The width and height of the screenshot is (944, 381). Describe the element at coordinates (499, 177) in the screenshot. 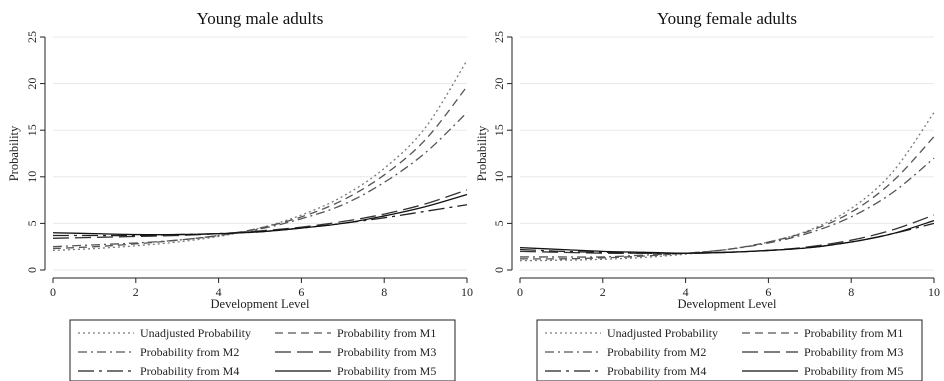

I see `panel-2-y-tick-label: 10` at that location.